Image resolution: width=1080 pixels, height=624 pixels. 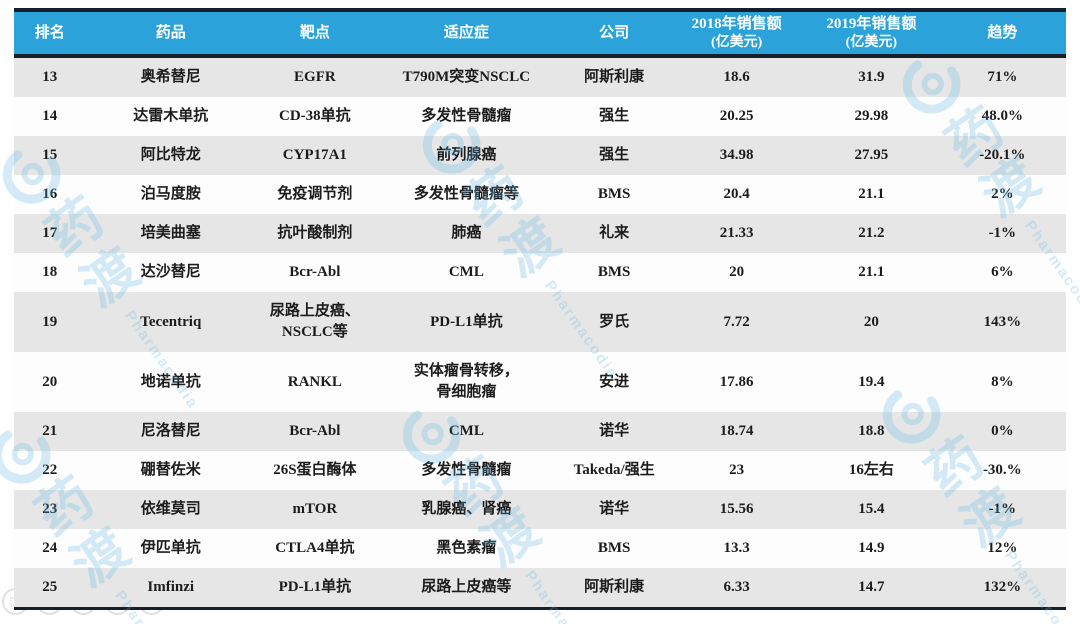 What do you see at coordinates (315, 77) in the screenshot?
I see `table-cell: EGFR` at bounding box center [315, 77].